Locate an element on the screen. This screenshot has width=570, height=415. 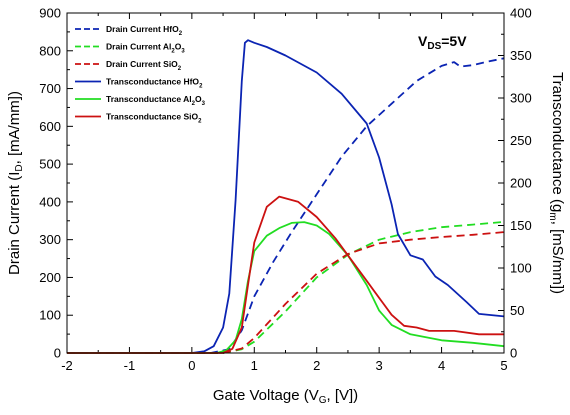
y-left-tick-label: 300 is located at coordinates (50, 239).